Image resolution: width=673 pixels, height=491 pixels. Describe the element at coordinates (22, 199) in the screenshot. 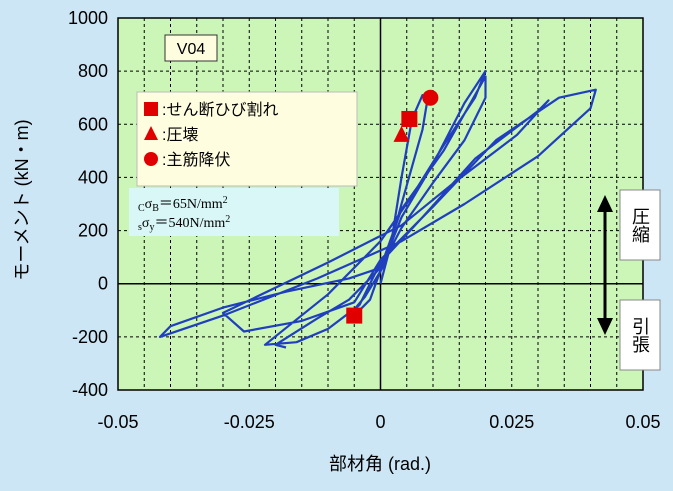

I see `y-axis-title: モーメント (kN・m)` at that location.